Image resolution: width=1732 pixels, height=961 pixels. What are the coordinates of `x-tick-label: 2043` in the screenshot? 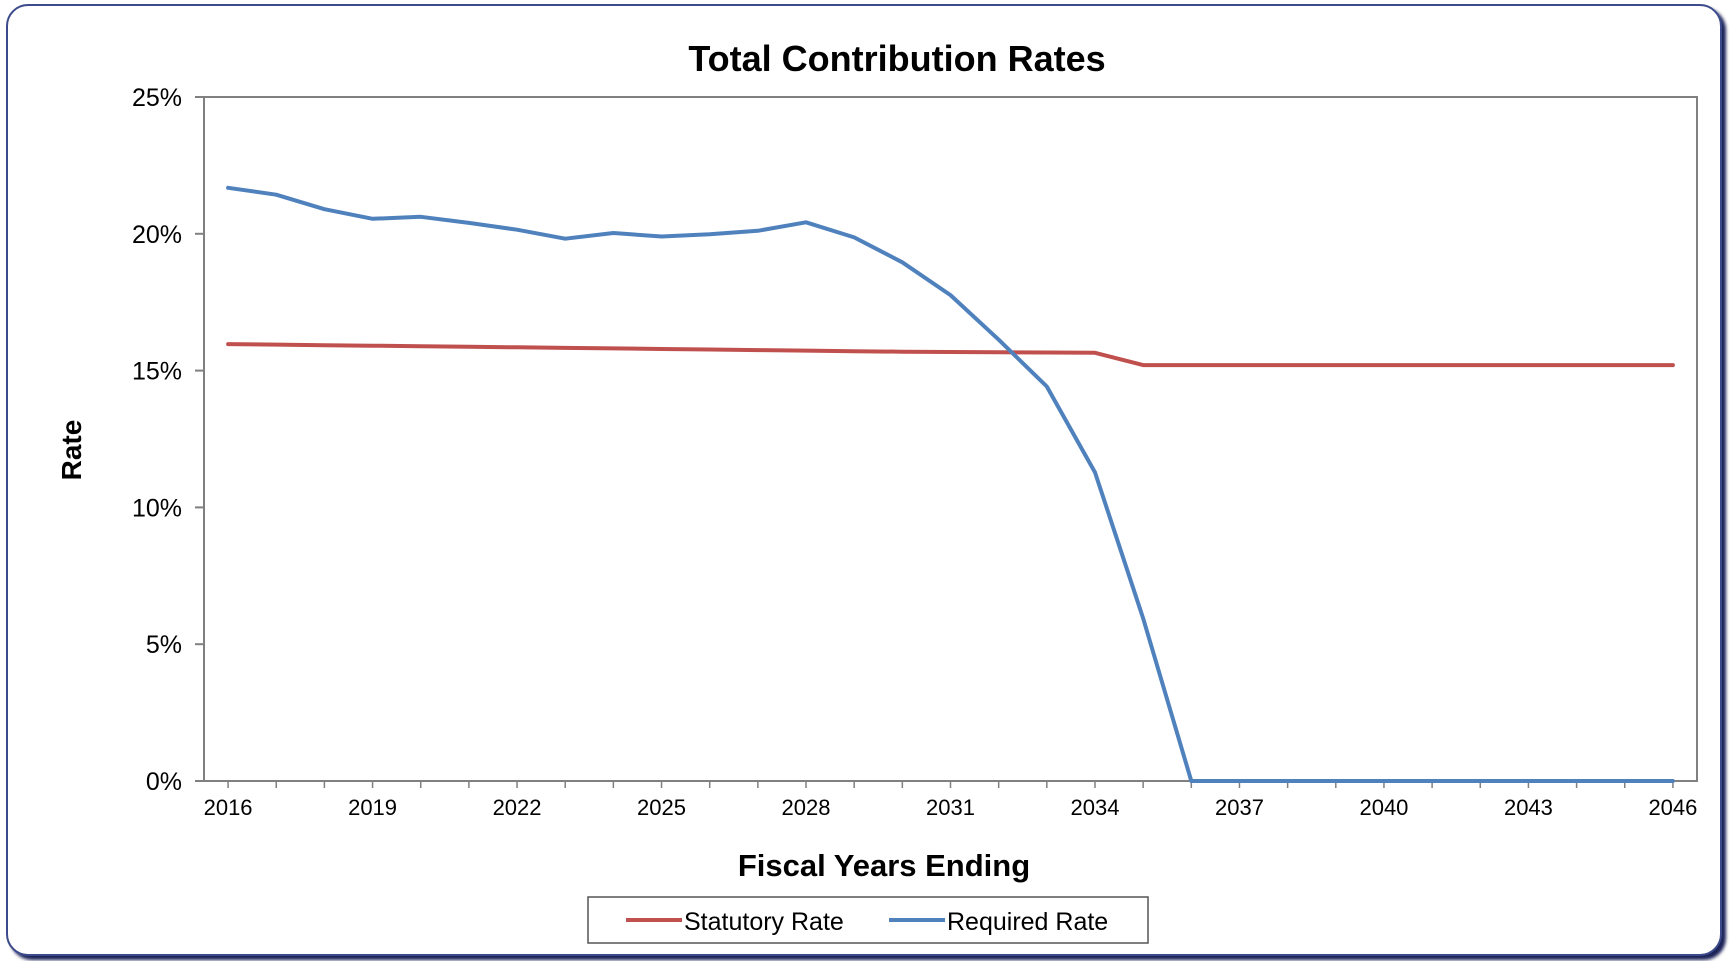 It's located at (1528, 807).